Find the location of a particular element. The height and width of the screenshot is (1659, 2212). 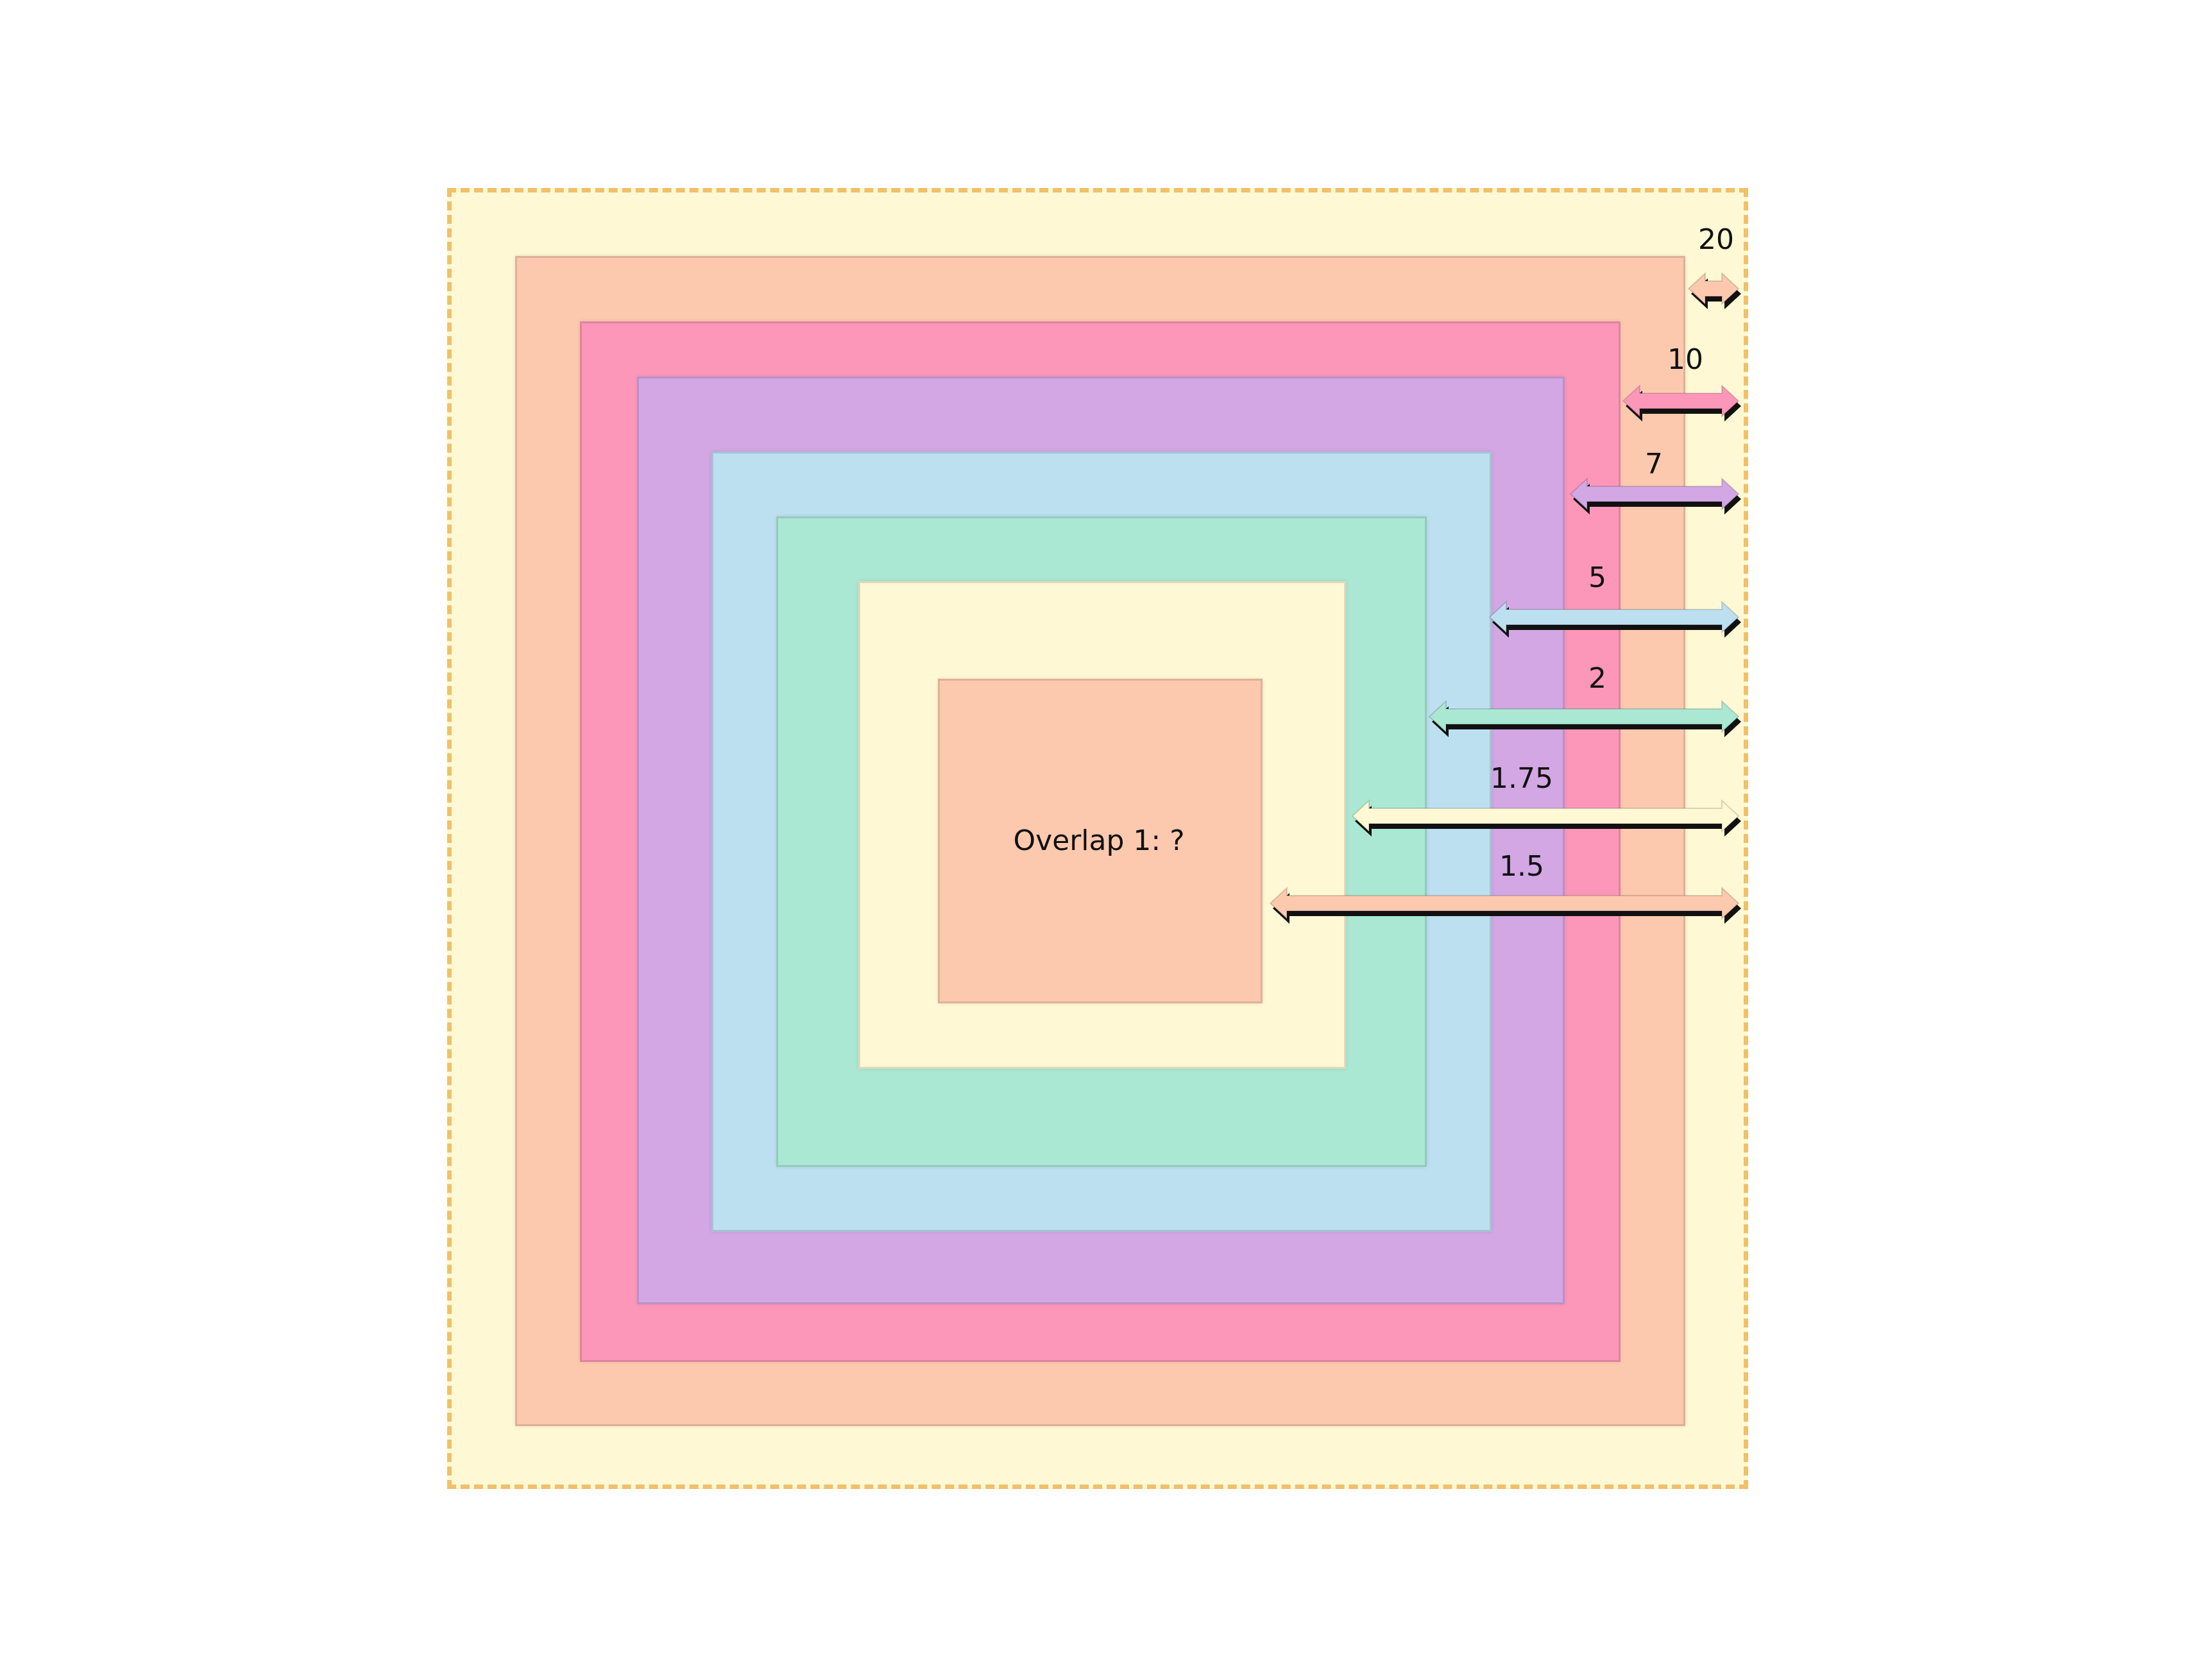

dimension-label-7: 7 is located at coordinates (1654, 464).